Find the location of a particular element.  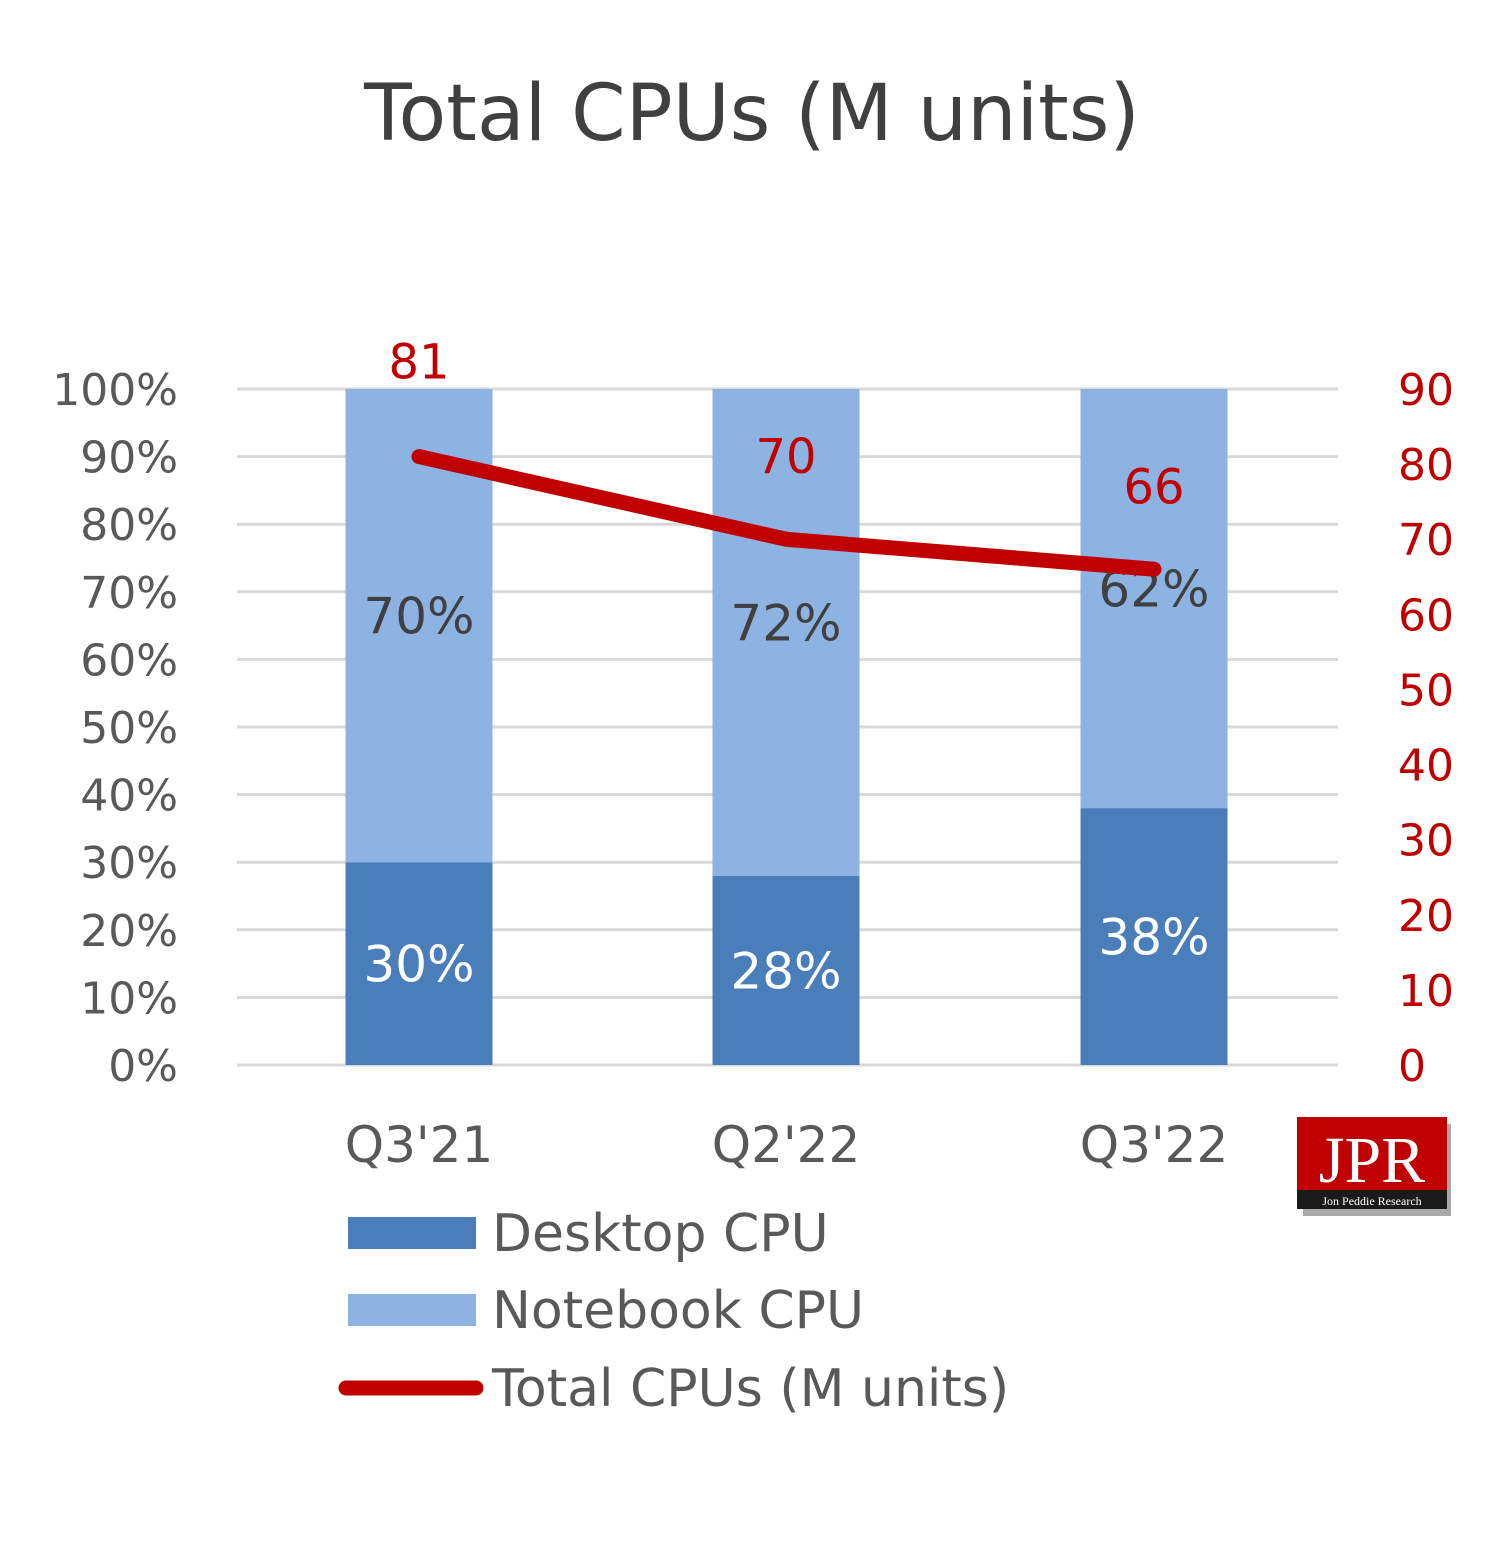

legend-label: Desktop CPU is located at coordinates (660, 1234).